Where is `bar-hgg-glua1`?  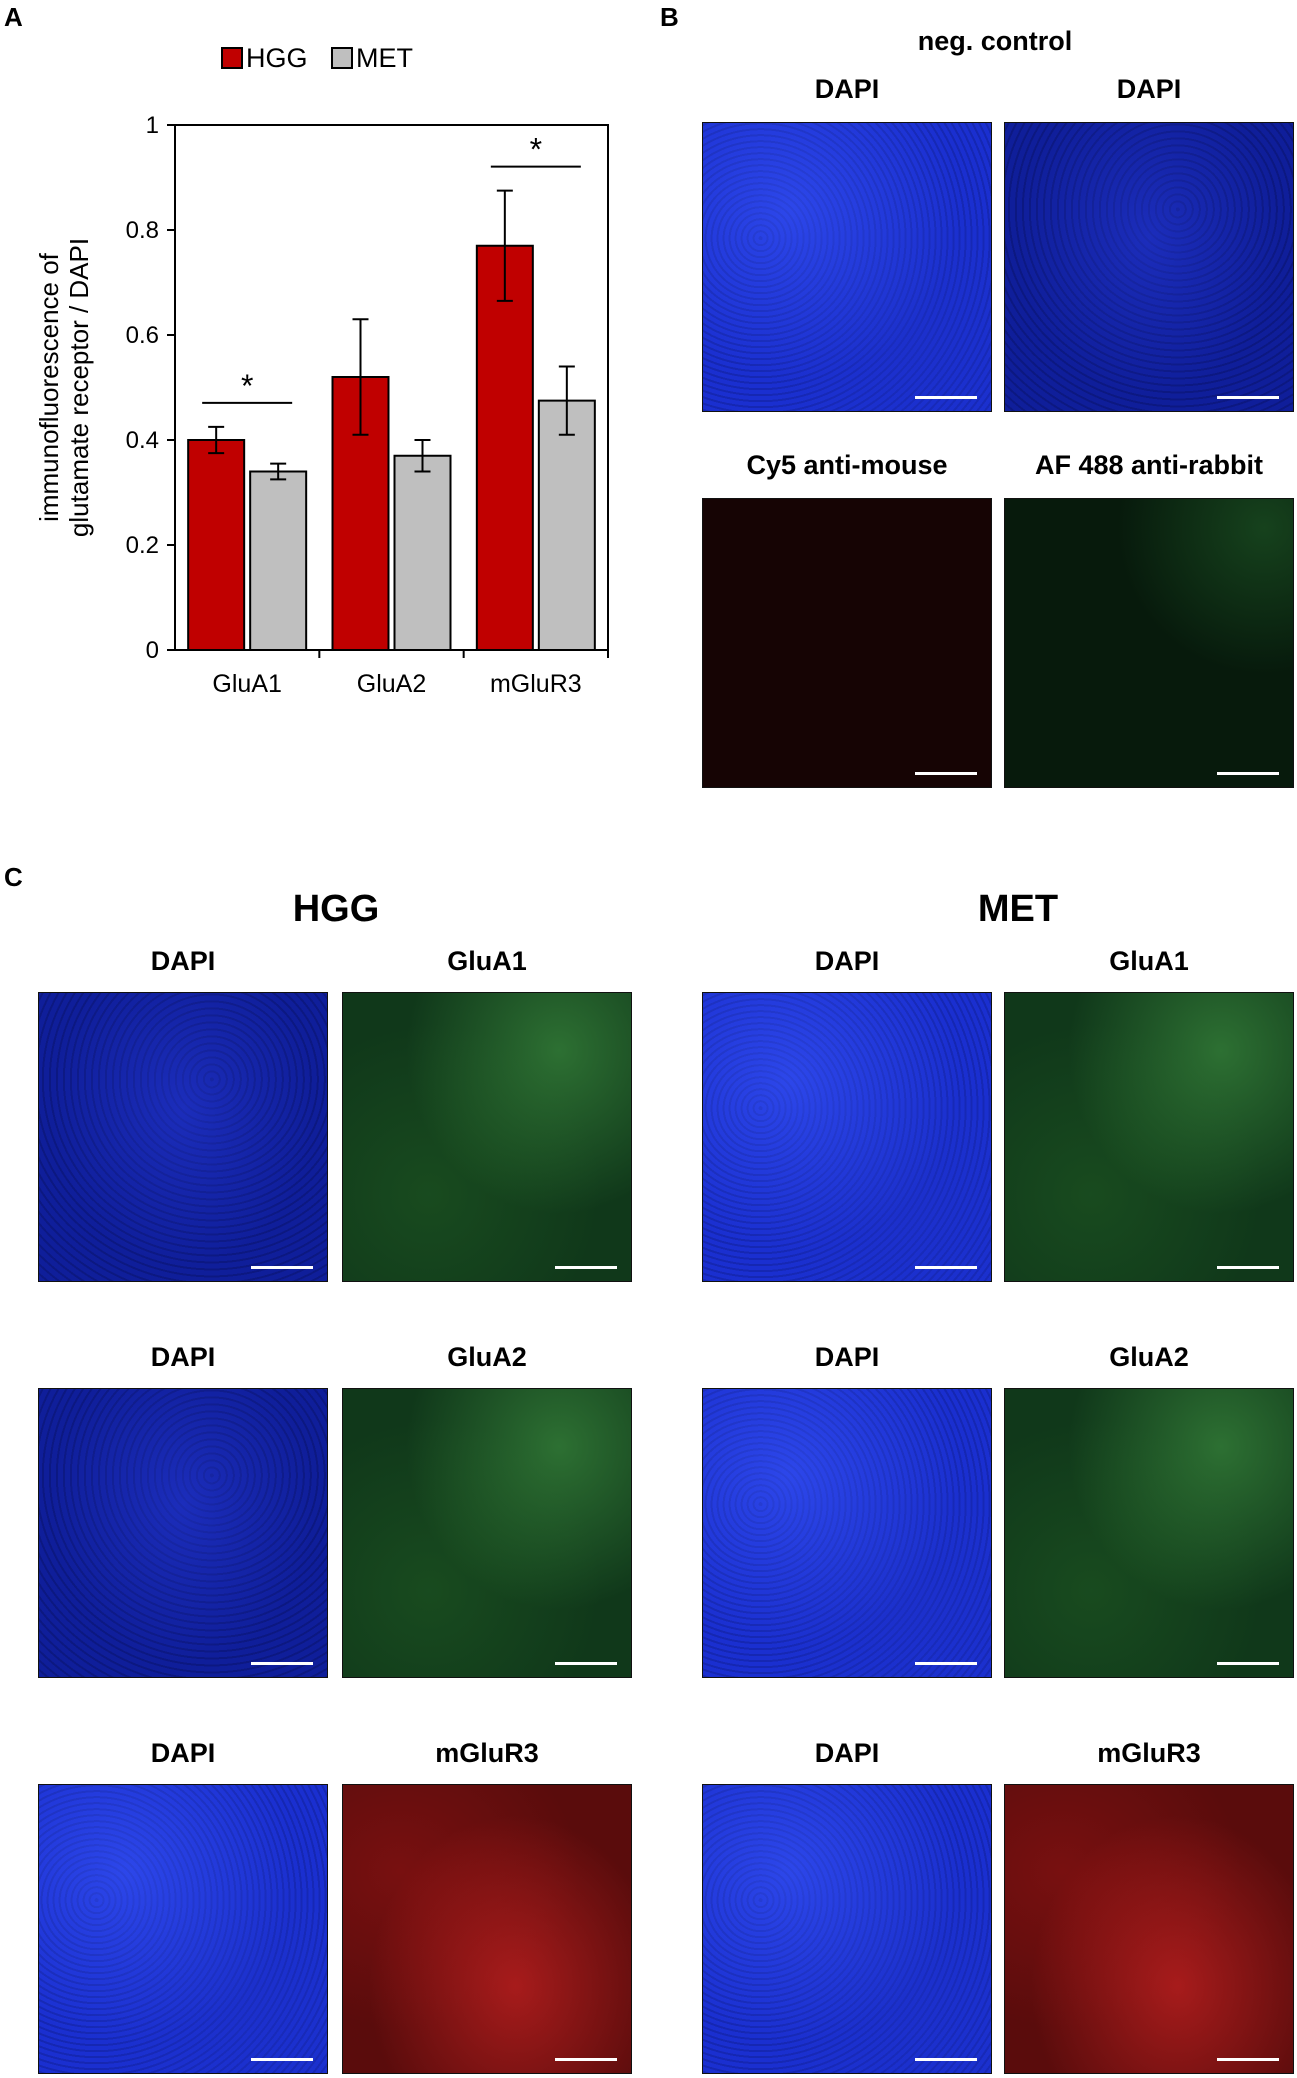
bar-hgg-glua1 is located at coordinates (216, 545).